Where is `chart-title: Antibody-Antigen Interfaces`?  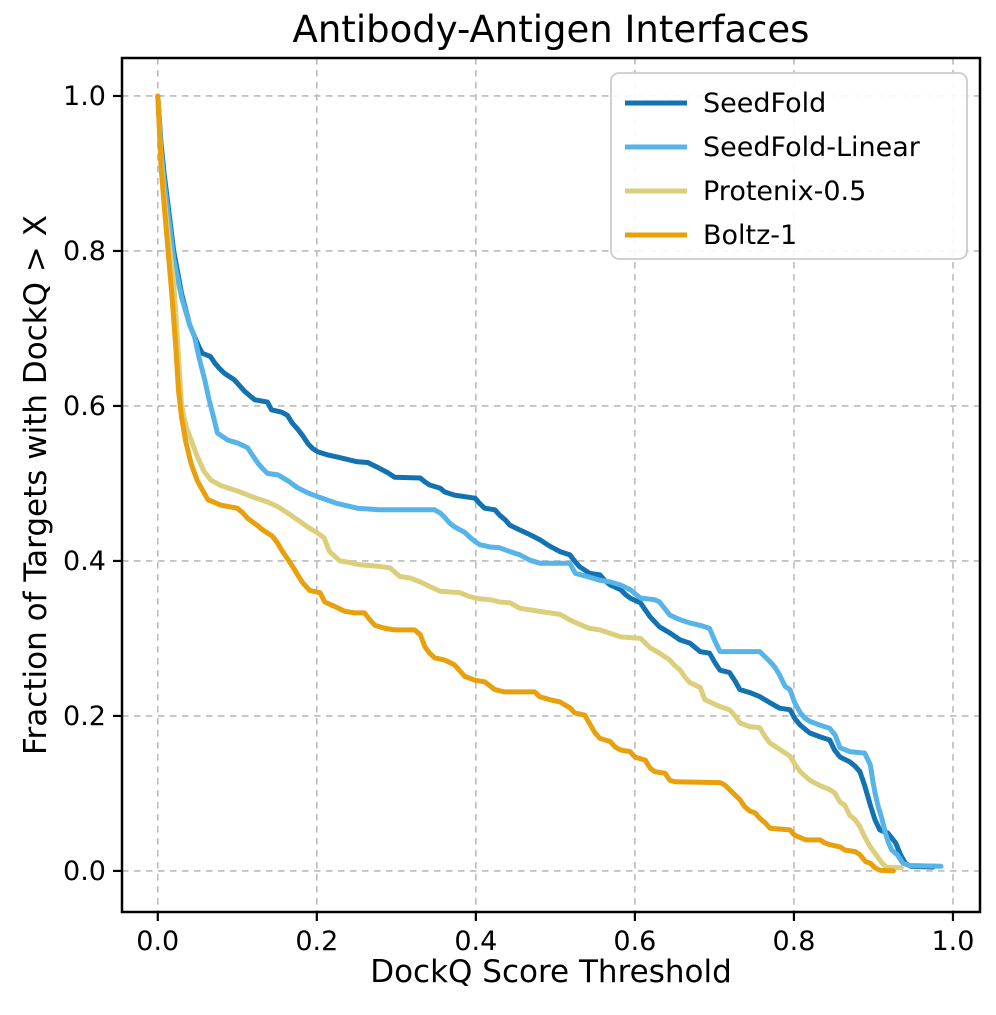
chart-title: Antibody-Antigen Interfaces is located at coordinates (551, 29).